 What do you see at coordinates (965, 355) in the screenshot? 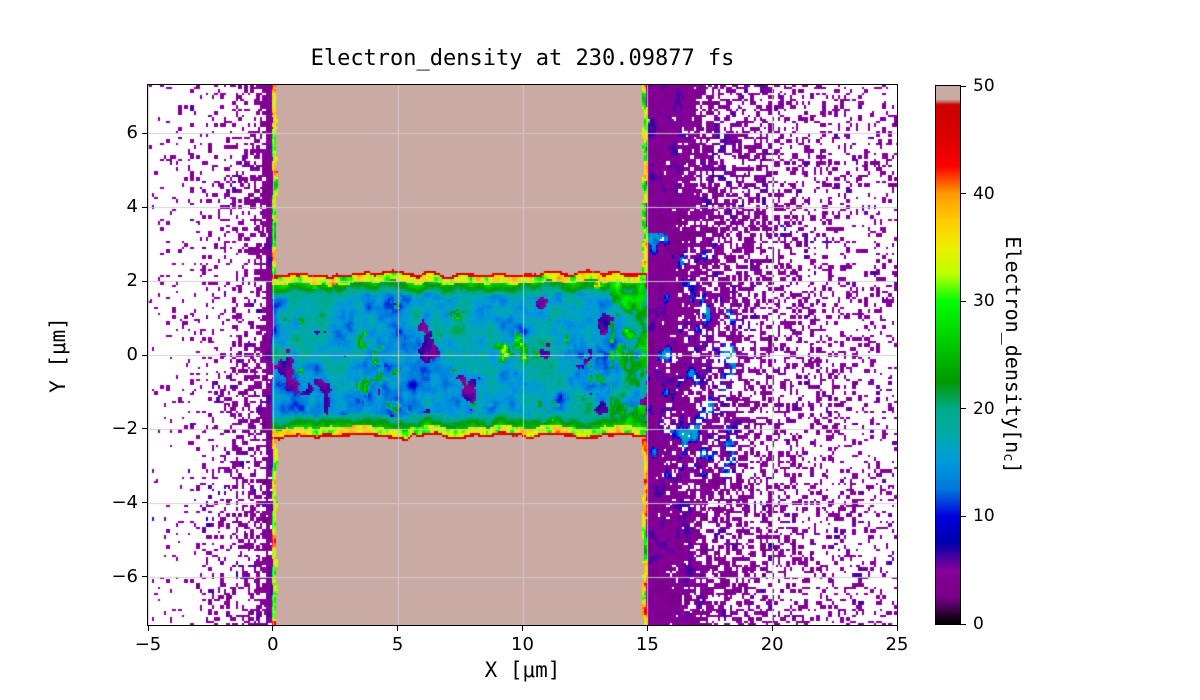
I see `colorbar: 0 10 20 30 40 50` at bounding box center [965, 355].